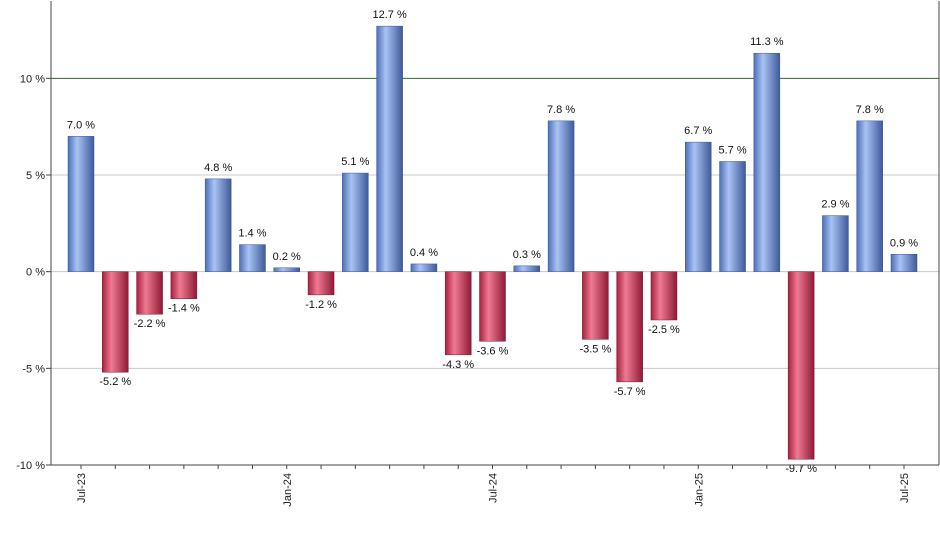  What do you see at coordinates (288, 490) in the screenshot?
I see `x-tick-label: Jan-24` at bounding box center [288, 490].